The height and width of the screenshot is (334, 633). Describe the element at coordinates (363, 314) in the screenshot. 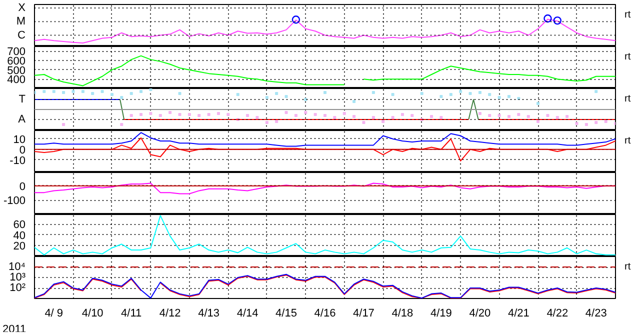

I see `x-tick-label: 4/17` at that location.